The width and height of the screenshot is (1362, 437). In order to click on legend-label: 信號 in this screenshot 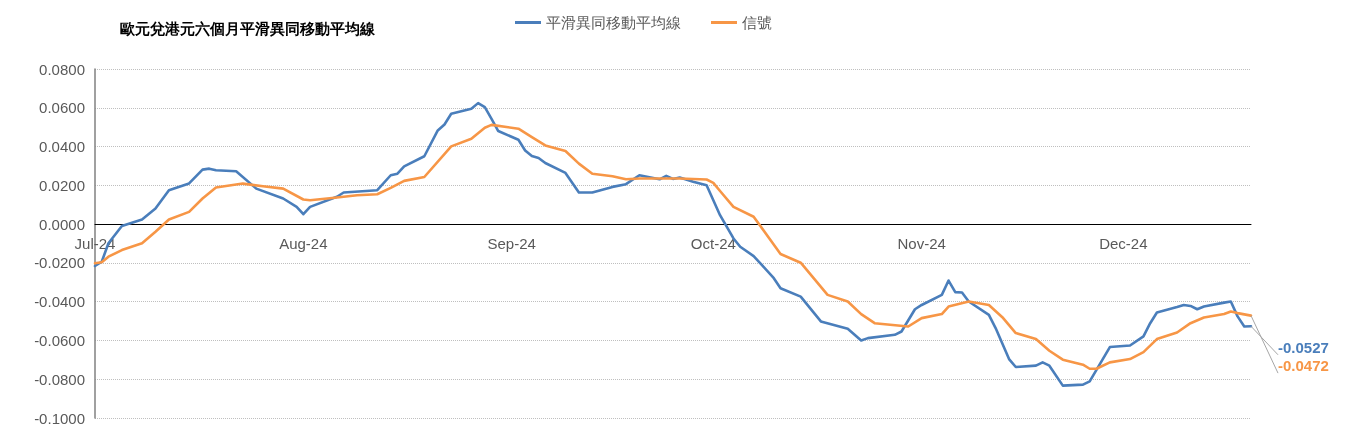, I will do `click(757, 22)`.